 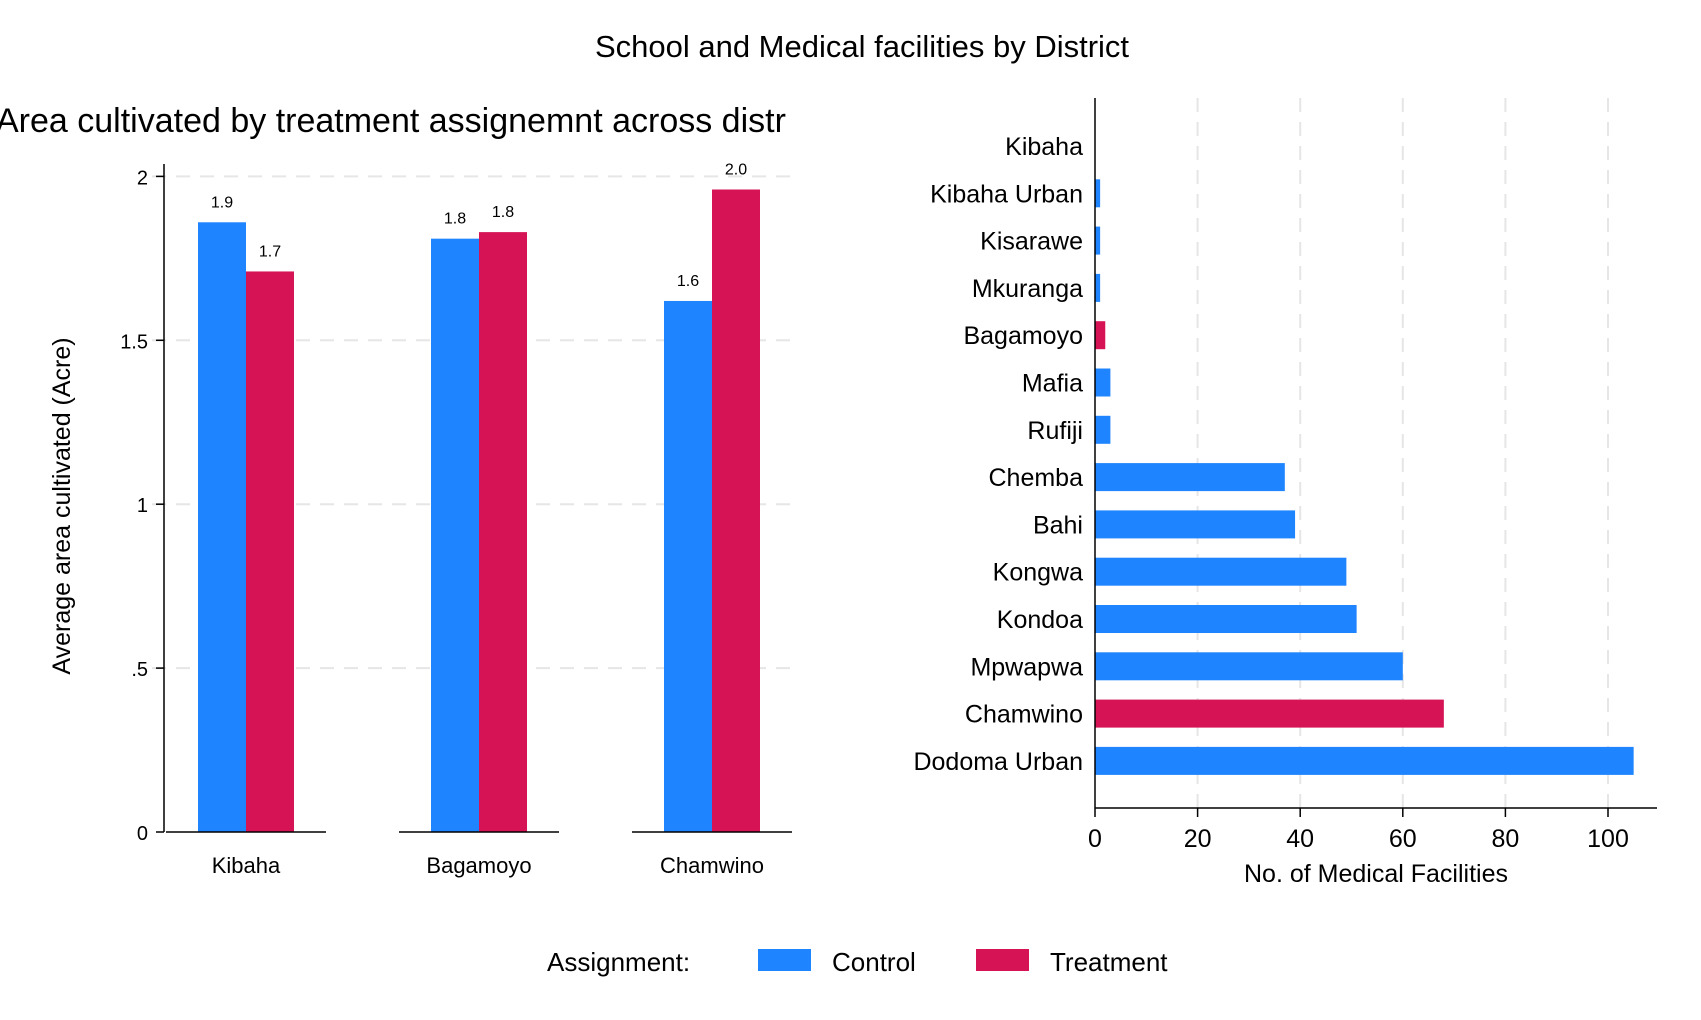 What do you see at coordinates (455, 219) in the screenshot?
I see `value-label-control-bagamoyo: 1.8` at bounding box center [455, 219].